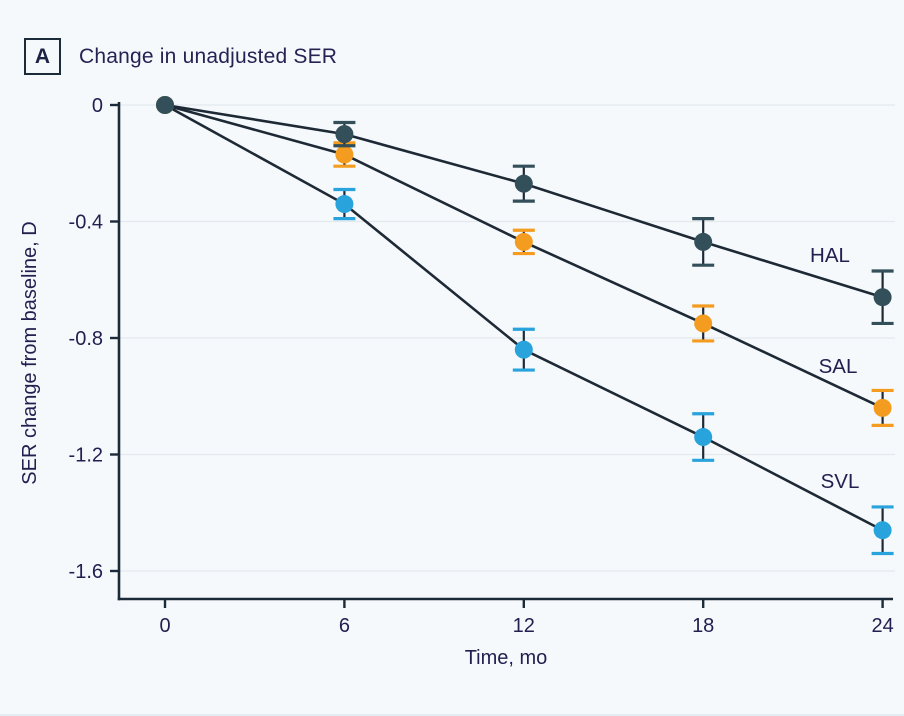 The width and height of the screenshot is (904, 716). Describe the element at coordinates (840, 481) in the screenshot. I see `series-label-SVL: SVL` at that location.